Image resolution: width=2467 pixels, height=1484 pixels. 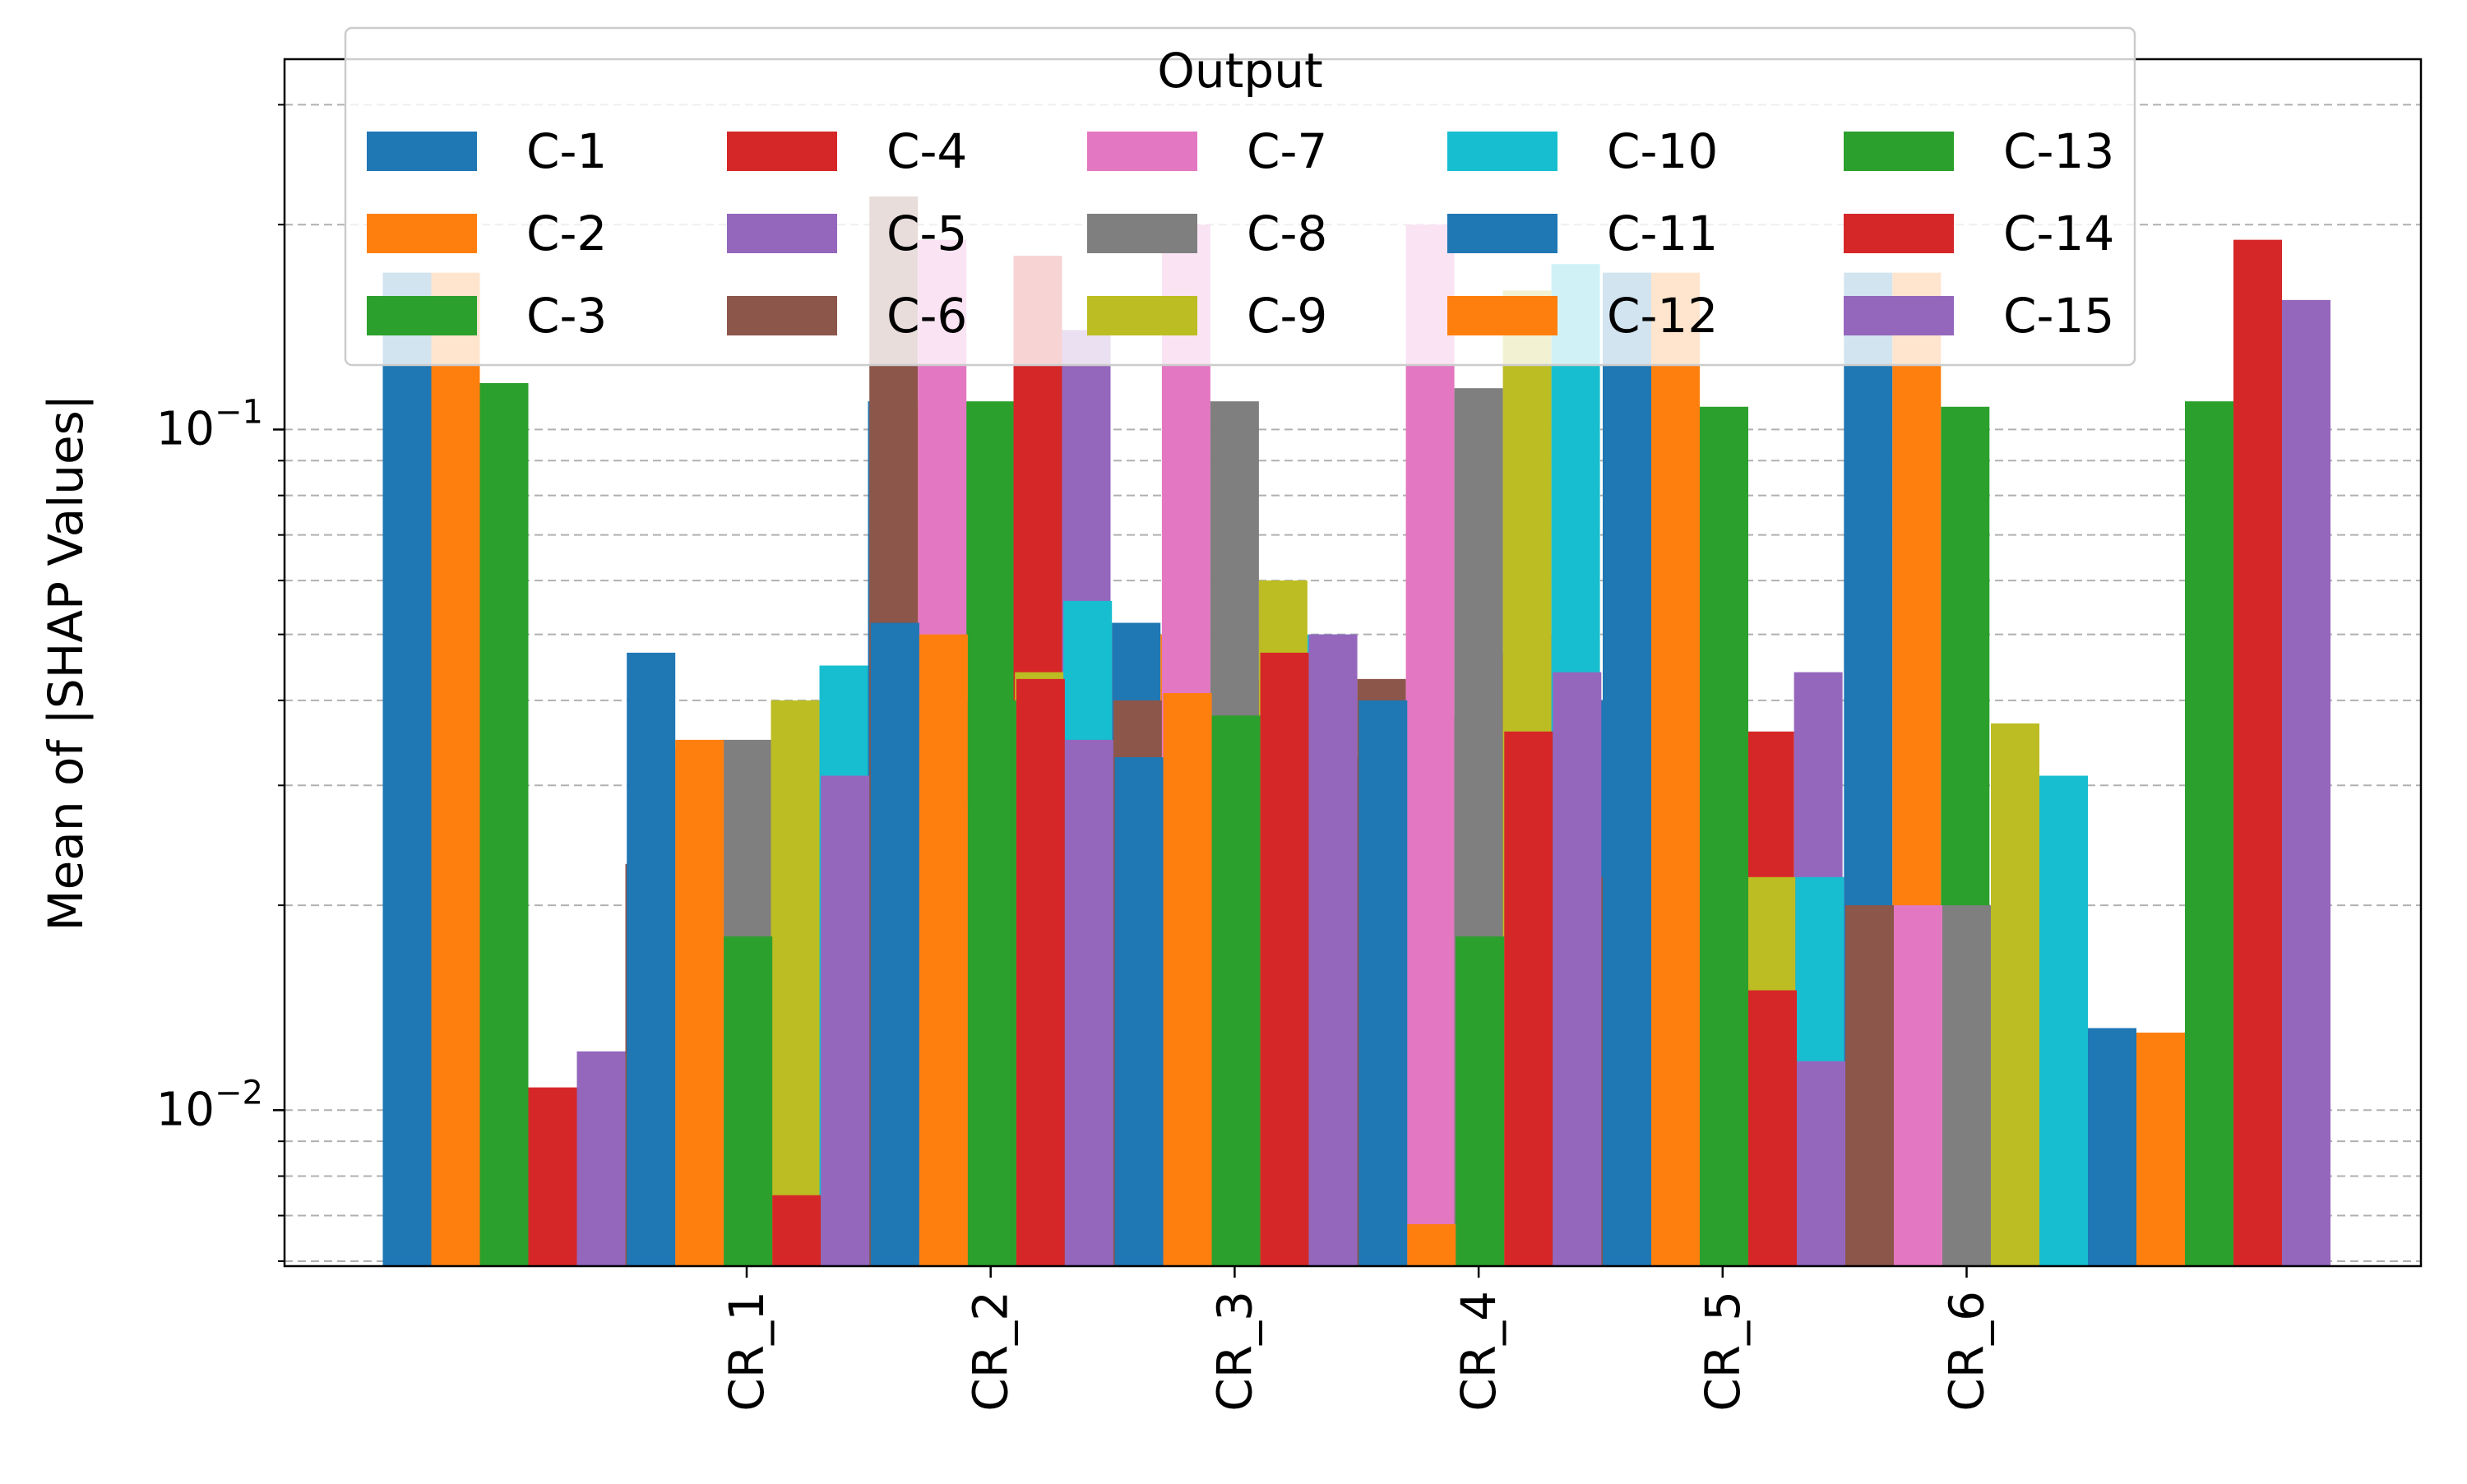 I want to click on legend-label-C-14: C-14, so click(x=2058, y=234).